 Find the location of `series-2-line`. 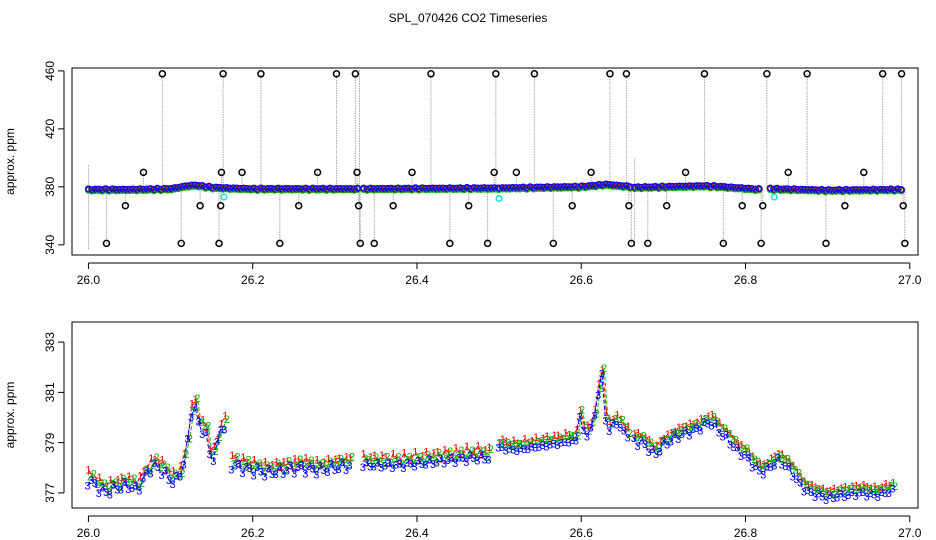

series-2-line is located at coordinates (158, 445).